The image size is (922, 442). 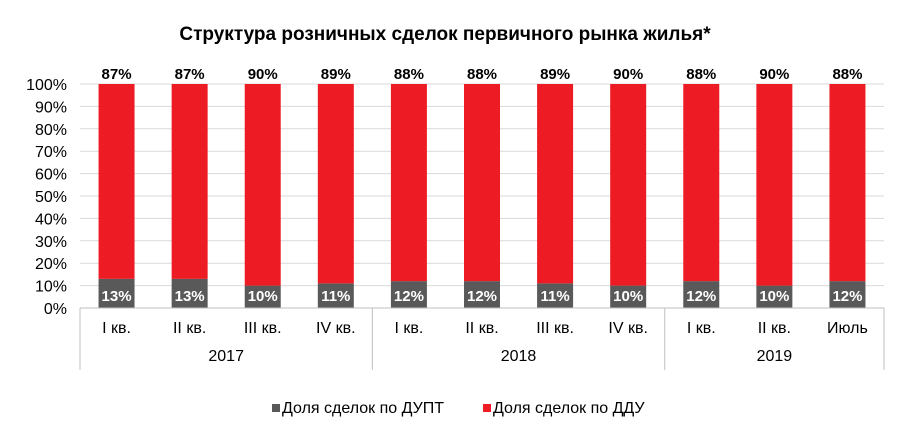 I want to click on y-tick-label: 100%, so click(x=46, y=85).